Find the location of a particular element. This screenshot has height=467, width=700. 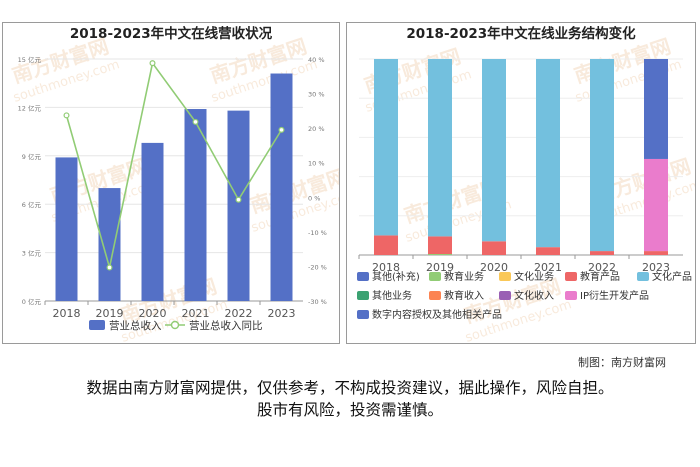

point-yoy-2022 is located at coordinates (238, 199).